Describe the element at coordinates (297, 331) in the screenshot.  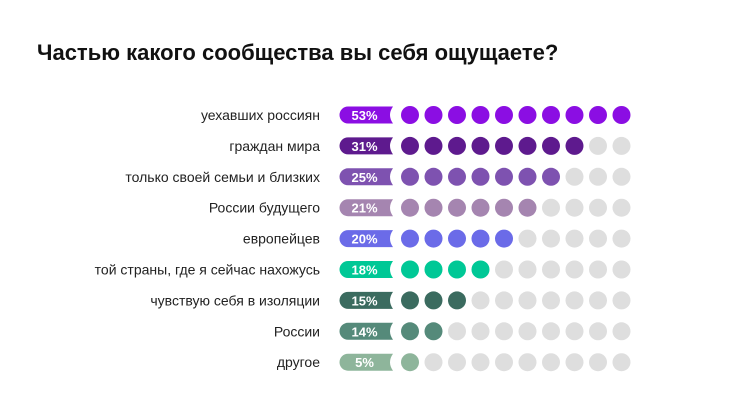
I see `row-label: России` at that location.